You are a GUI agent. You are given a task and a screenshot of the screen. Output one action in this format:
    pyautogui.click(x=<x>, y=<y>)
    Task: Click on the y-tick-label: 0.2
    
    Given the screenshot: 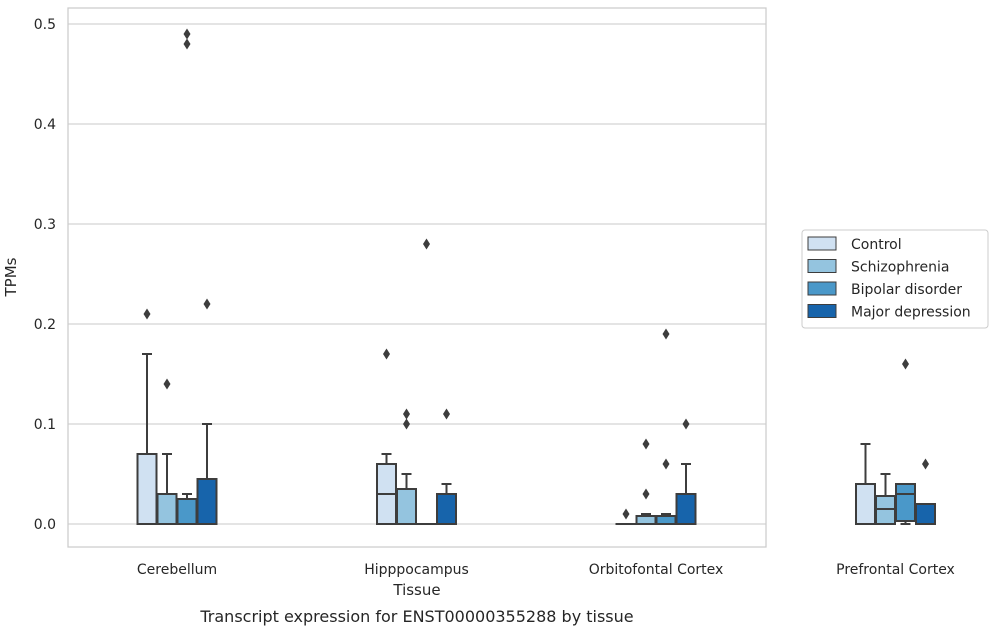 What is the action you would take?
    pyautogui.click(x=45, y=325)
    